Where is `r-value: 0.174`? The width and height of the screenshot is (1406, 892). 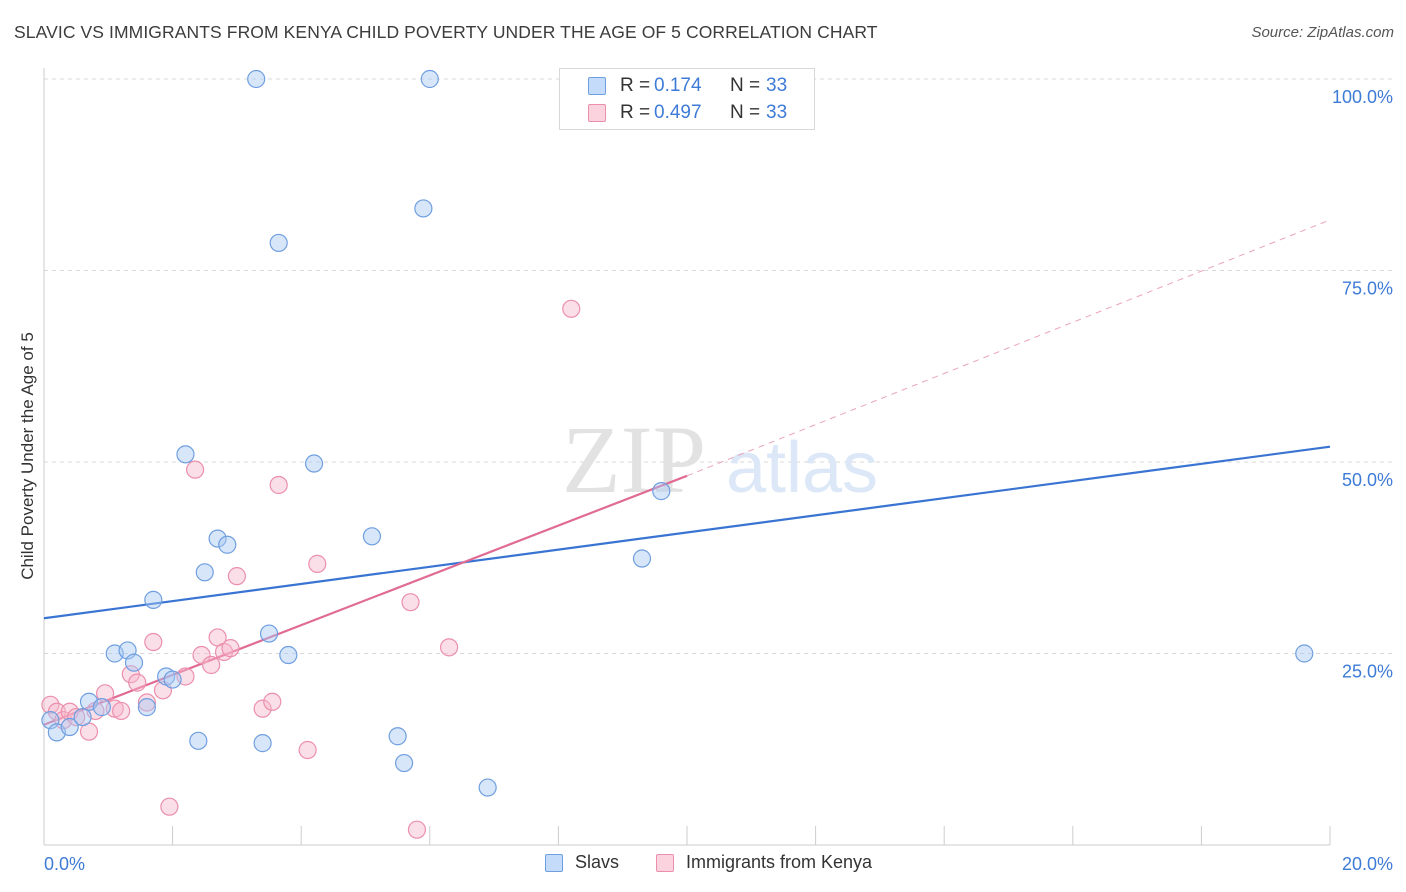 r-value: 0.174 is located at coordinates (678, 85).